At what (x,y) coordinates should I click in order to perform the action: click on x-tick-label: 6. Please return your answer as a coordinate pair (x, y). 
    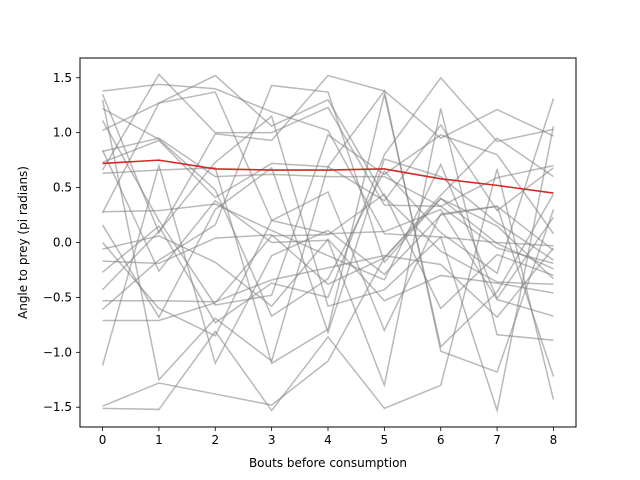
    Looking at the image, I should click on (441, 440).